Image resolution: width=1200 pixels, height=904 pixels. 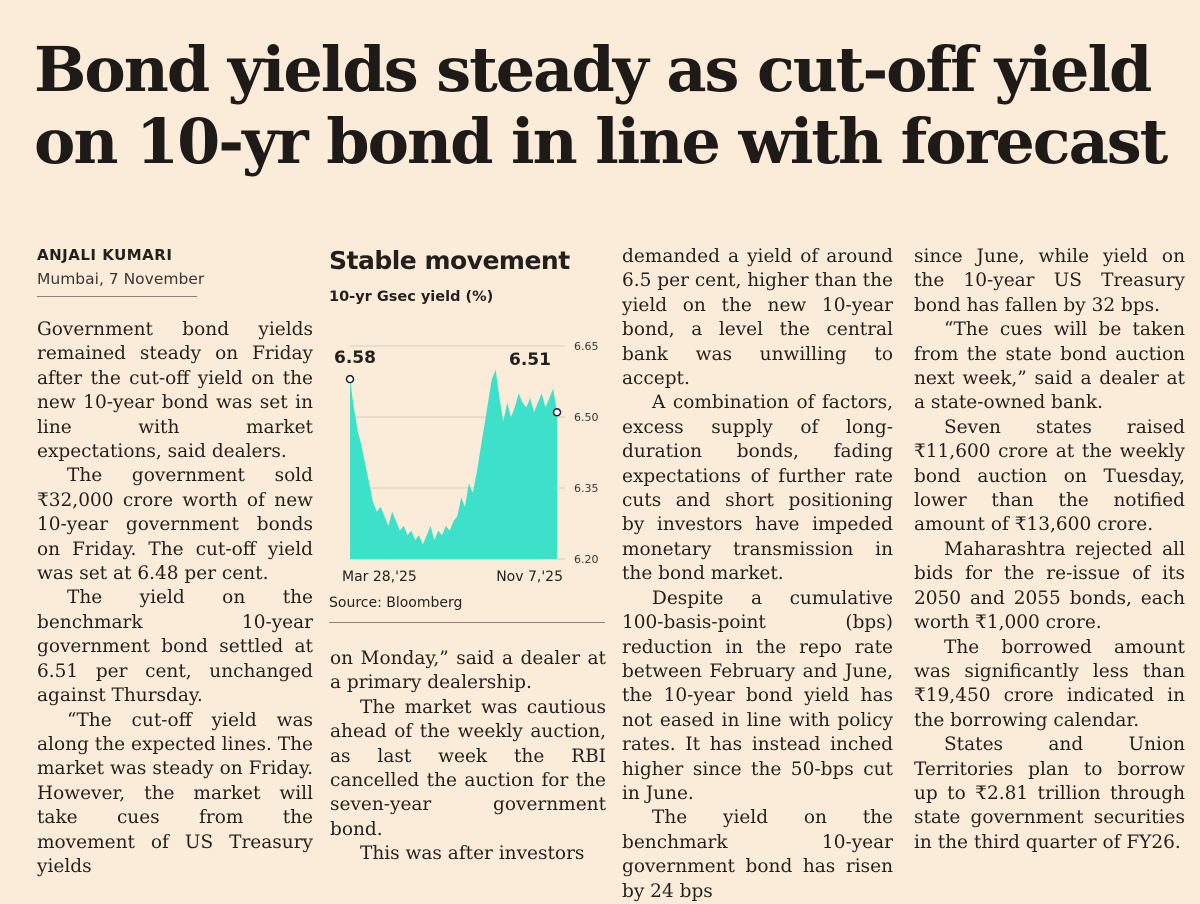 I want to click on y-tick-label: 6.65, so click(x=586, y=346).